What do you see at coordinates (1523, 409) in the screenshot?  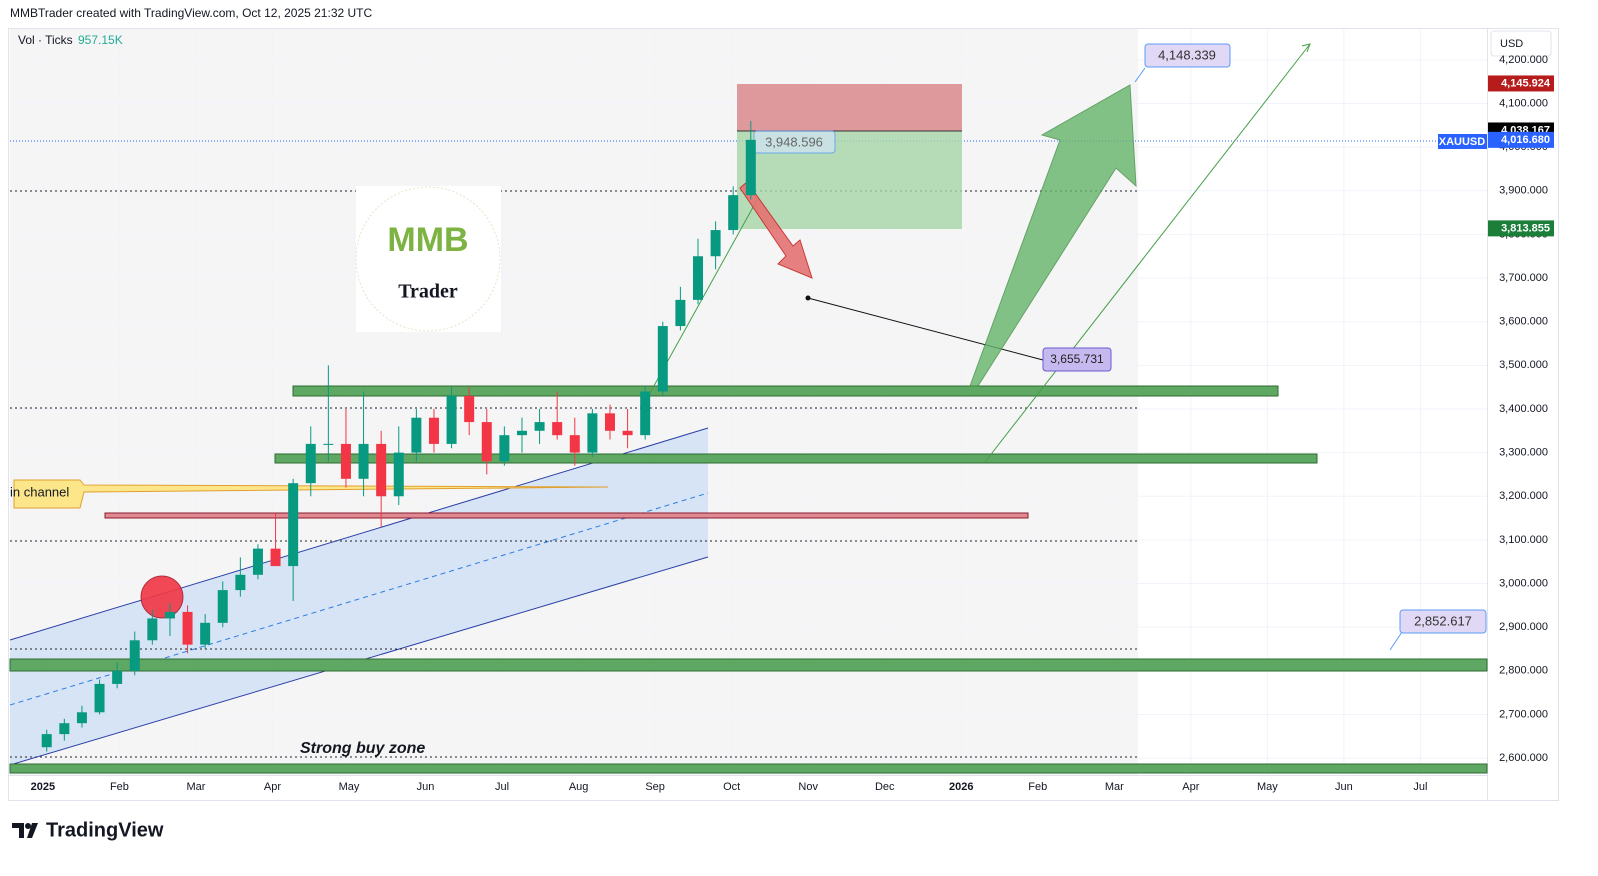 I see `y-tick-label: 3,400.000` at bounding box center [1523, 409].